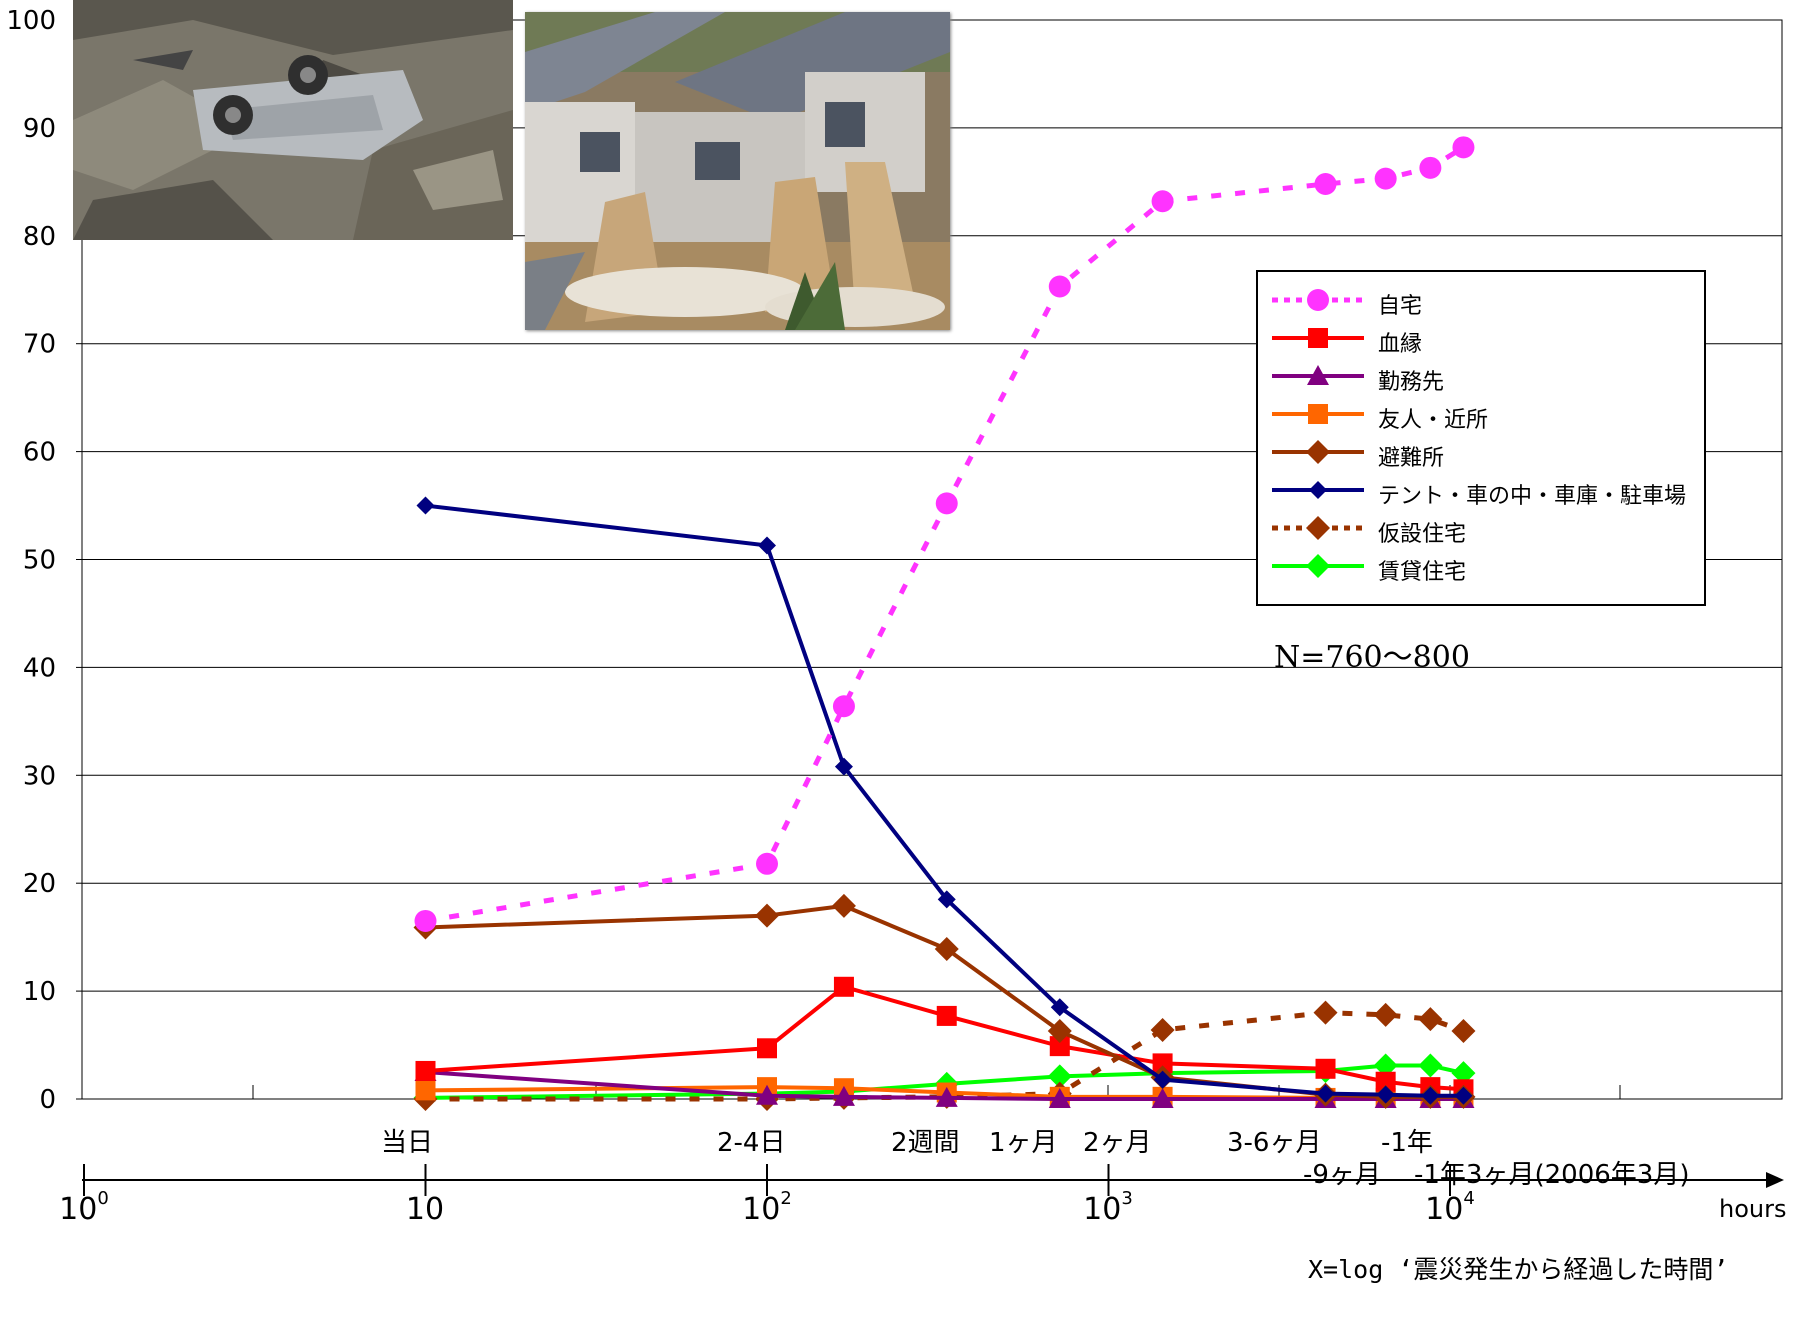  I want to click on legend: 自宅 血縁 勤務先 友人・近所 避難所 テント・車の中・車庫・駐車場 仮設住宅 賃貸住宅, so click(1481, 438).